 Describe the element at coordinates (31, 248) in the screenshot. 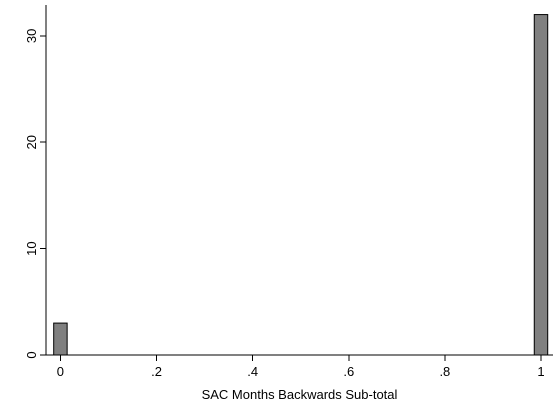

I see `y-tick-label: 10` at that location.